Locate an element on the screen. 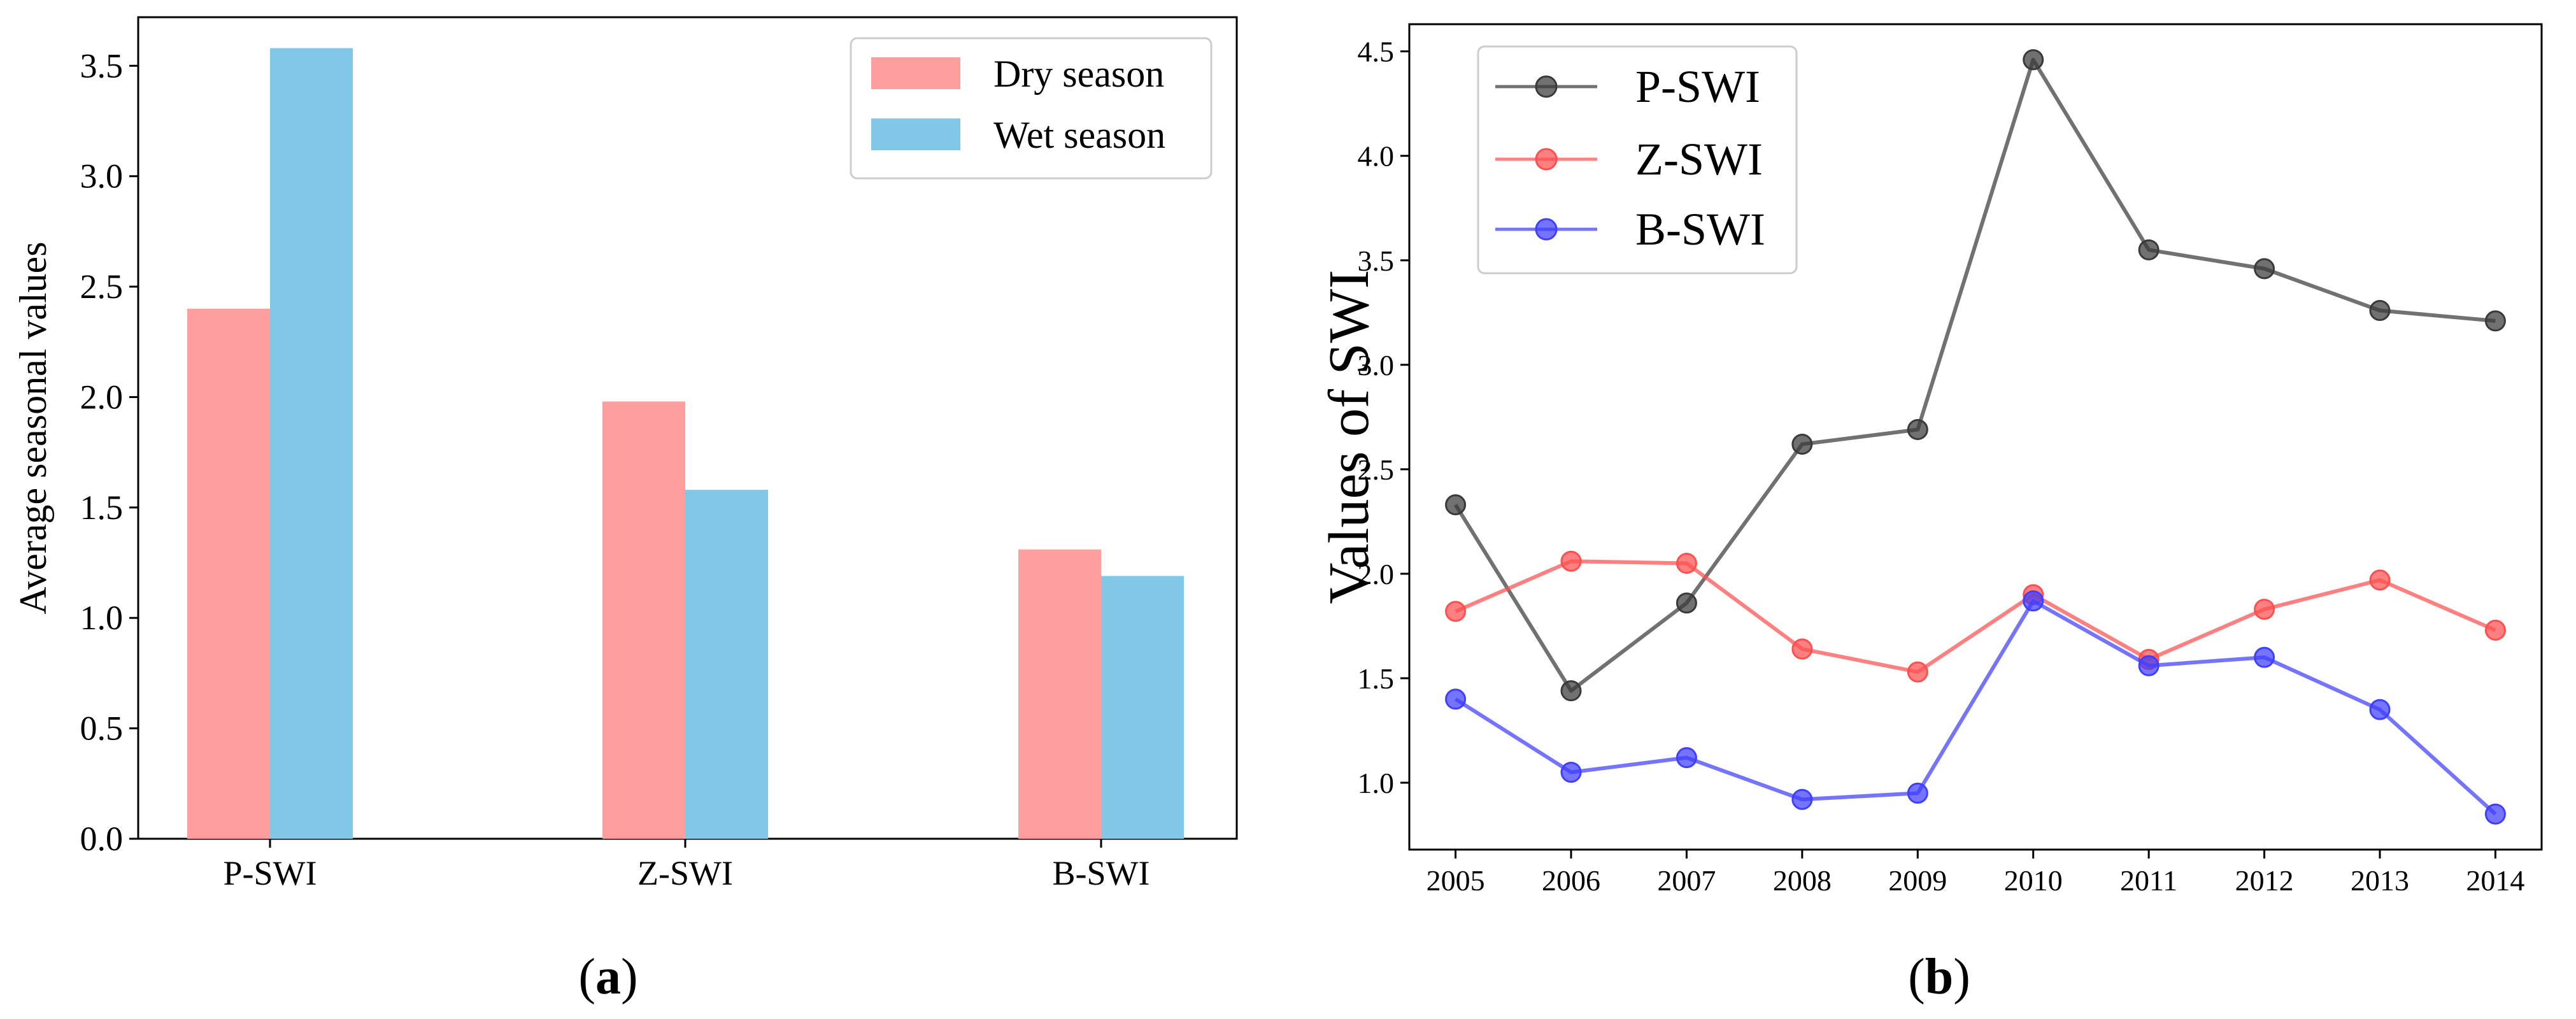 Image resolution: width=2576 pixels, height=1019 pixels. point-z-swi-2006 is located at coordinates (1571, 561).